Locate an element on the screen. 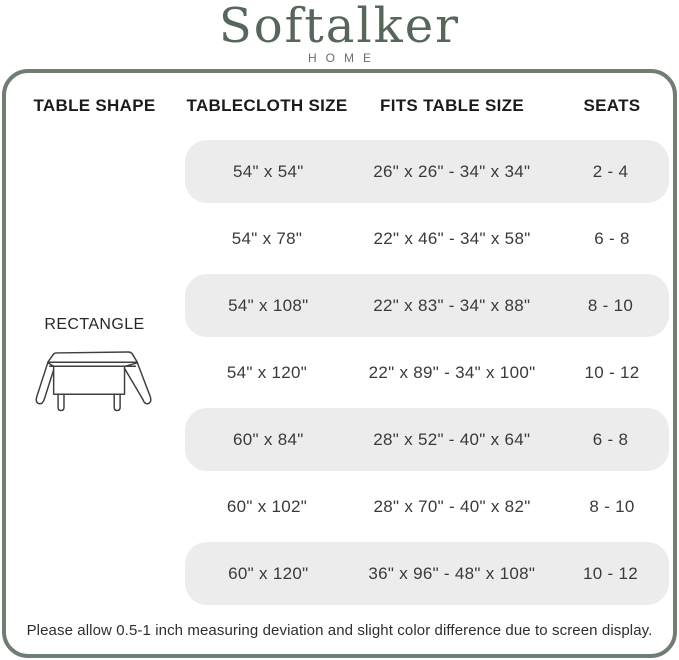 The image size is (679, 660). tablecloth-size-value: 54" x 120" is located at coordinates (267, 372).